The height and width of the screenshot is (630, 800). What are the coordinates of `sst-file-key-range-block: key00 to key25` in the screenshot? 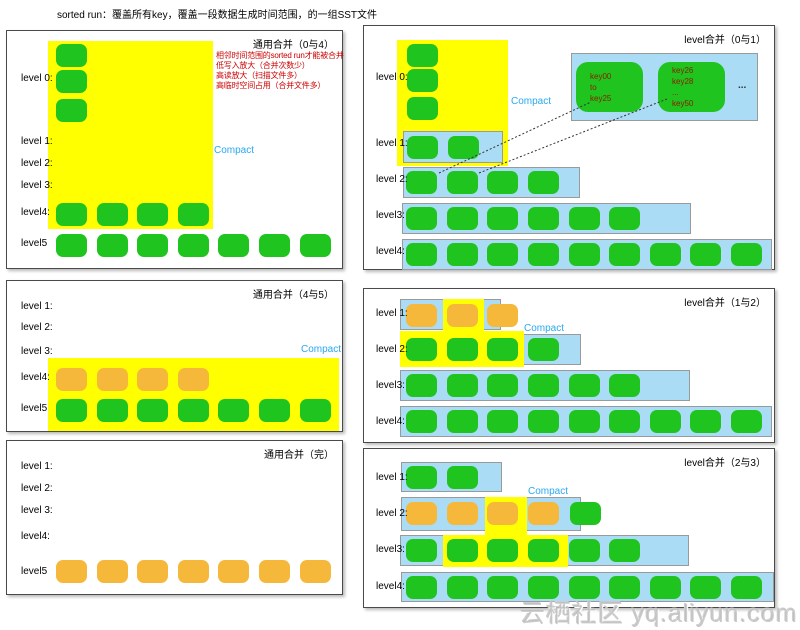 It's located at (609, 87).